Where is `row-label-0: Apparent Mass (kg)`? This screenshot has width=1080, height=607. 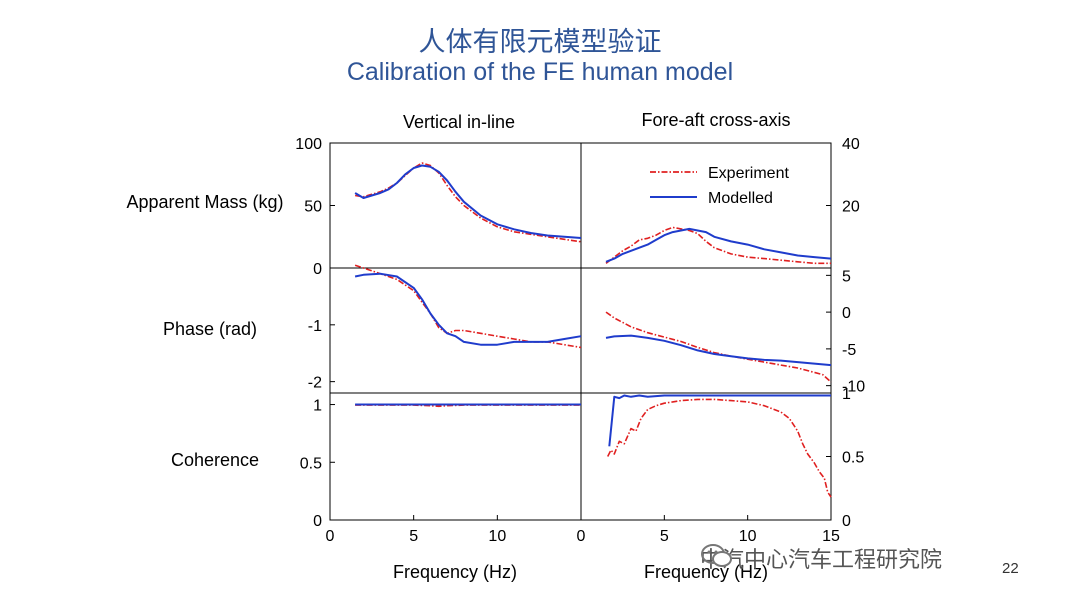
row-label-0: Apparent Mass (kg) is located at coordinates (204, 202).